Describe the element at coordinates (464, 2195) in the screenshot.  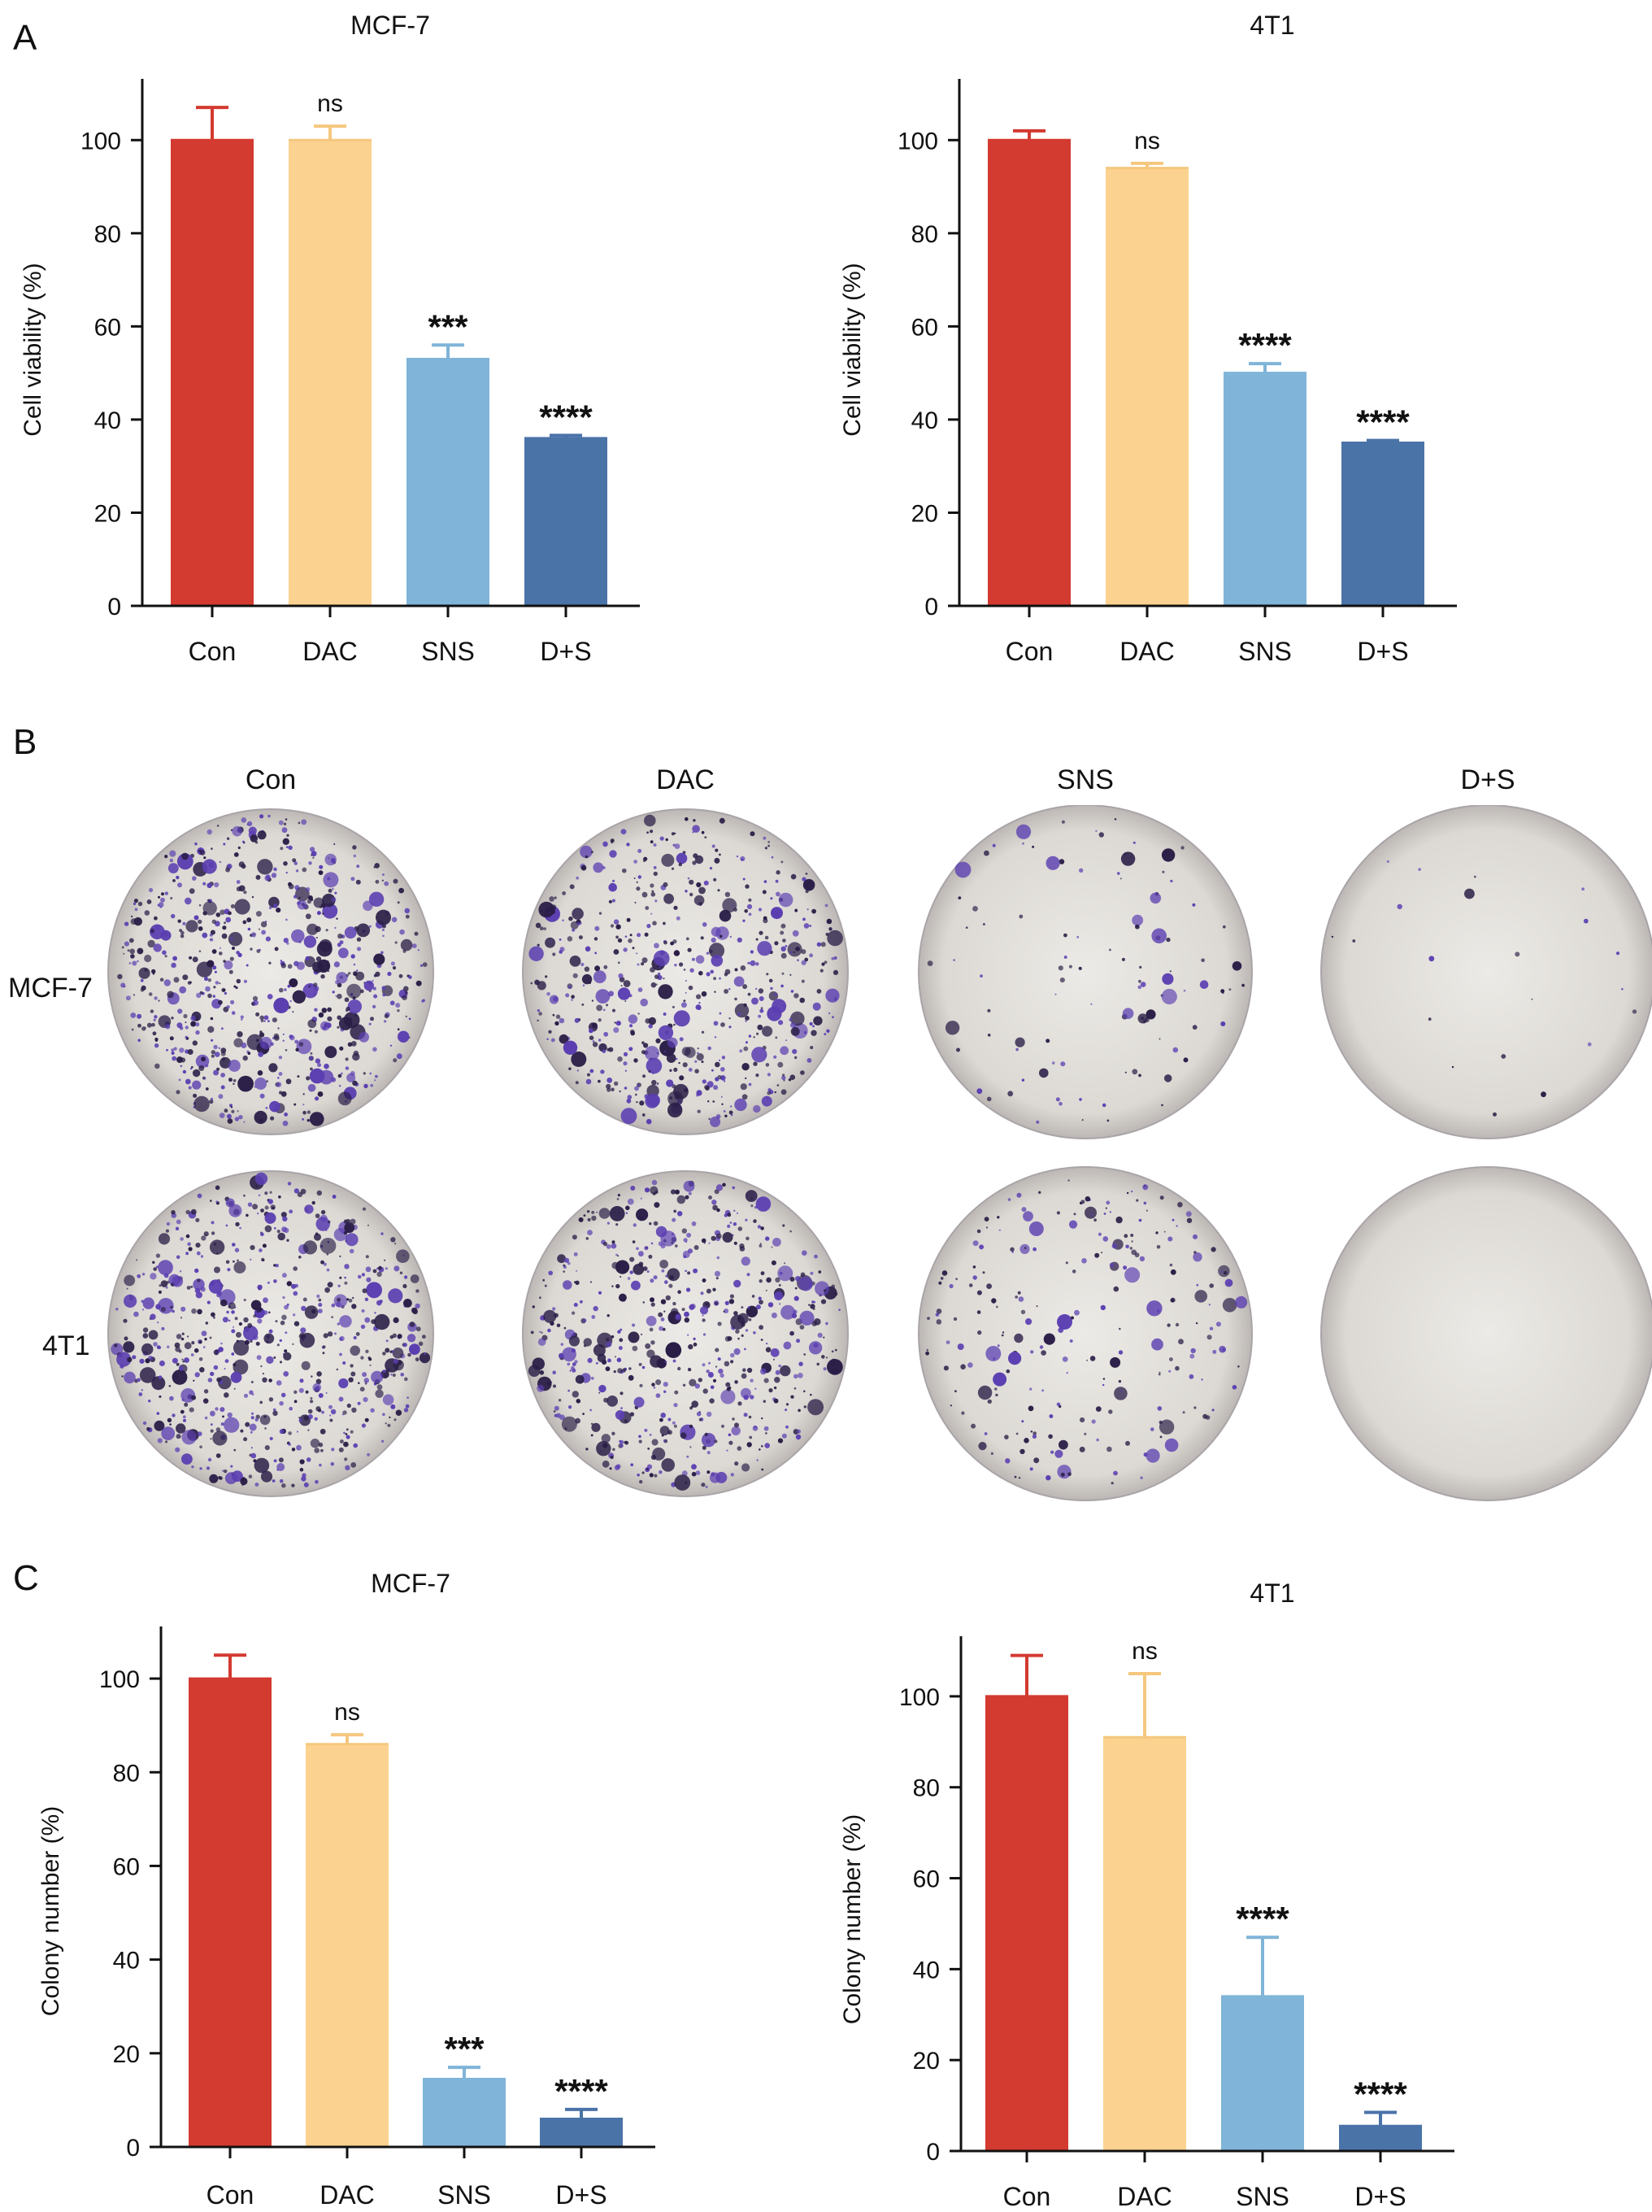
I see `x-tick-label: SNS` at that location.